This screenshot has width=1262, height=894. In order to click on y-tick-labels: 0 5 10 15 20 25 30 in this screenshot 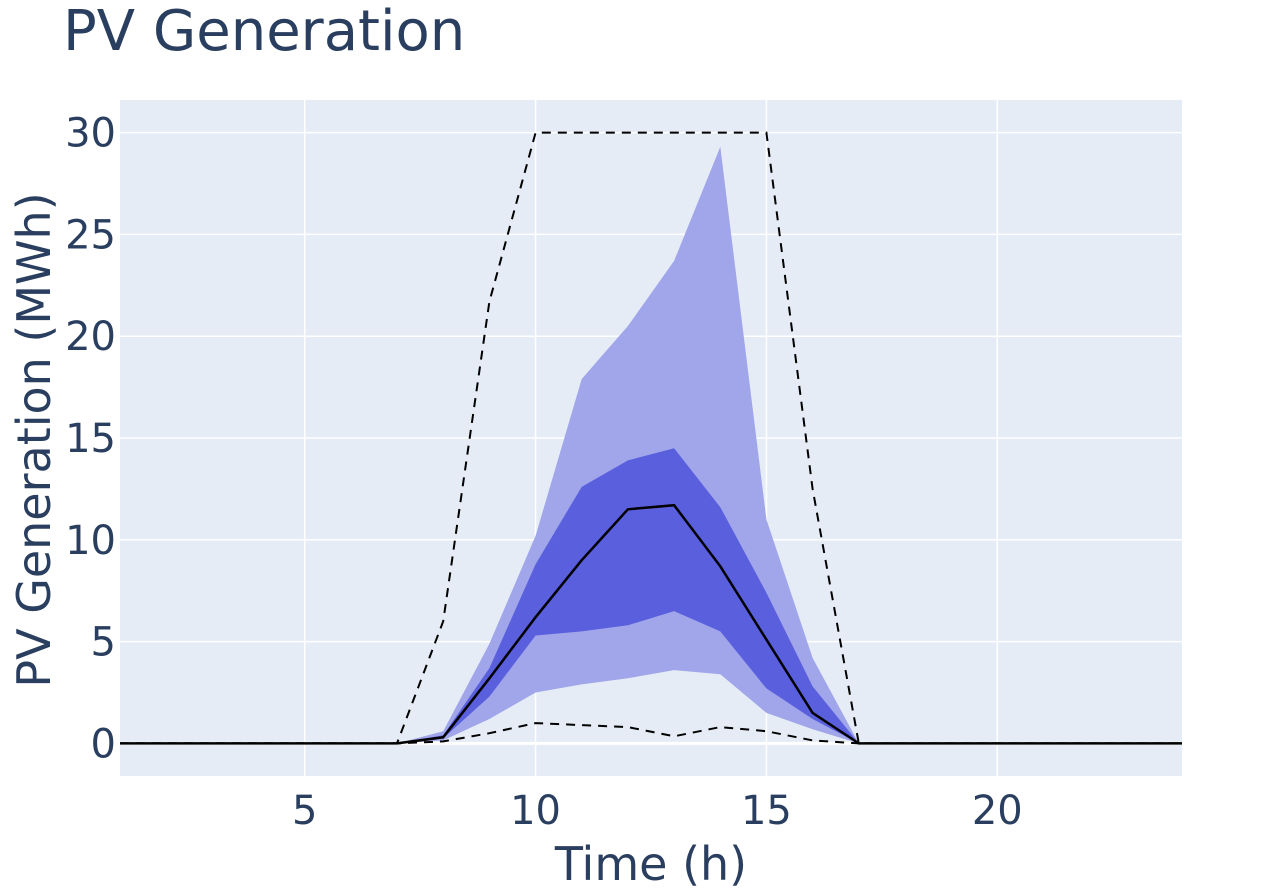, I will do `click(90, 439)`.